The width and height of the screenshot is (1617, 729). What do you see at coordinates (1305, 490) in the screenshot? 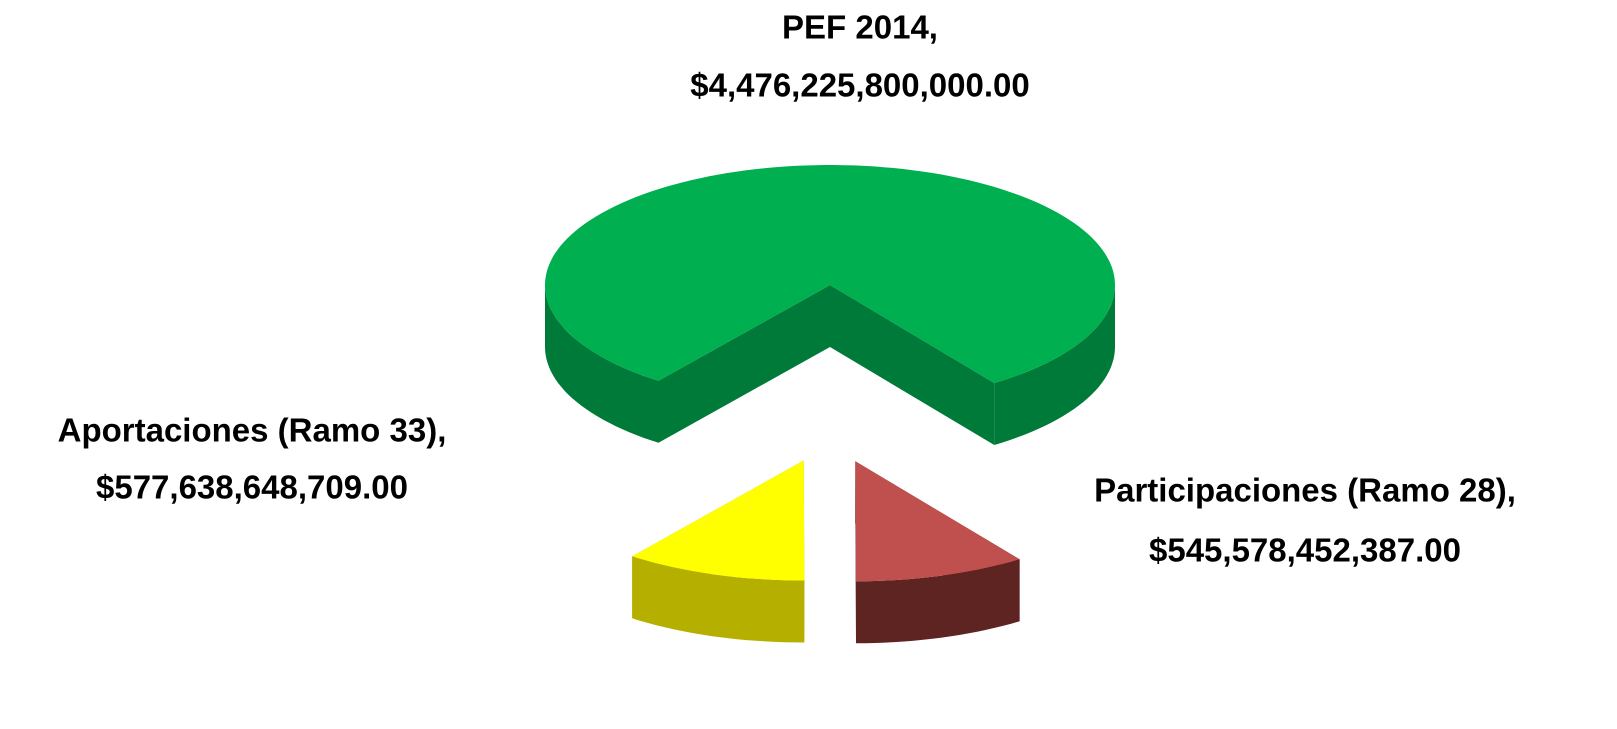
I see `slice-label: Participaciones (Ramo 28),` at bounding box center [1305, 490].